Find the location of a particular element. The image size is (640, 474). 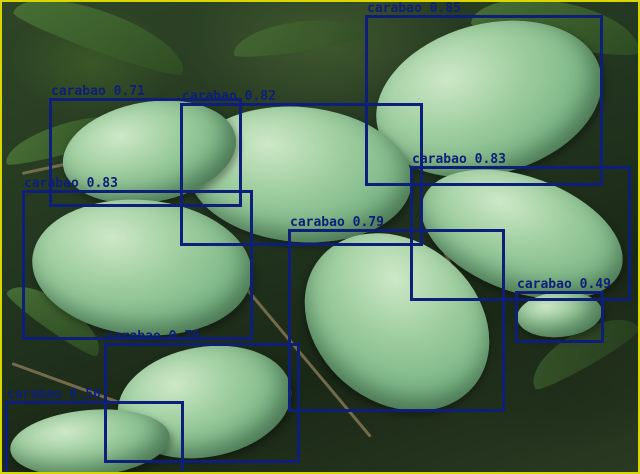

detection-box: carabao 0.71 is located at coordinates (145, 145).